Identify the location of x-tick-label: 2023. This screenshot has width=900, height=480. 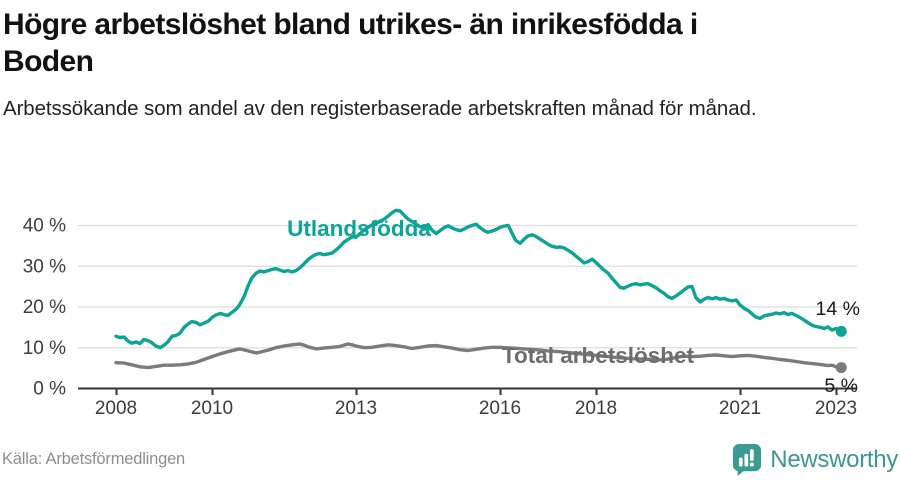
(836, 408).